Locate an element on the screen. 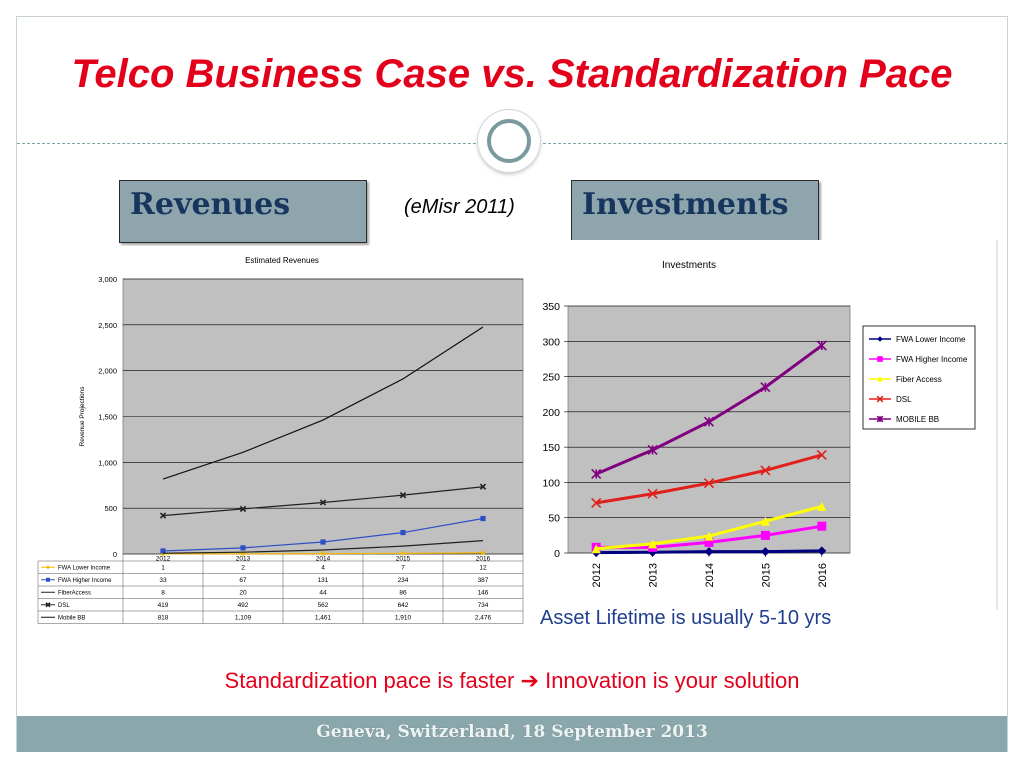 The width and height of the screenshot is (1024, 768). revenues-x-tick-label: 2012 is located at coordinates (163, 559).